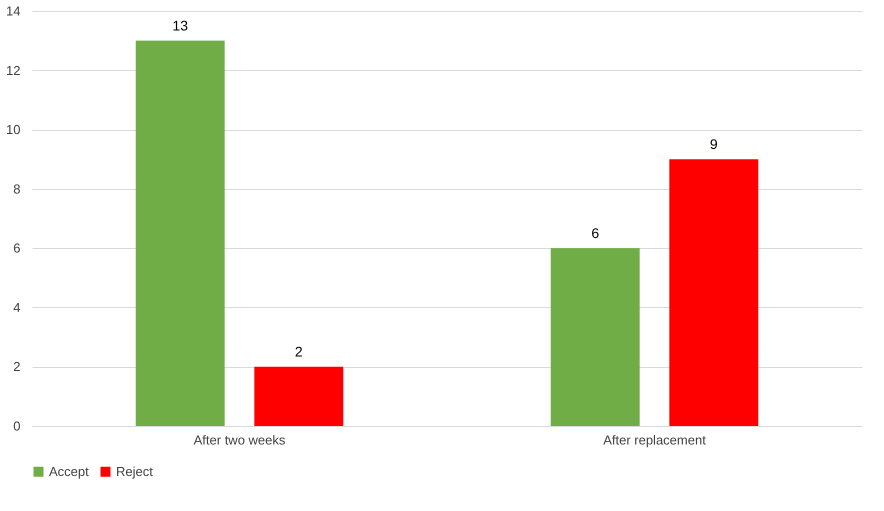  I want to click on data-label: 13, so click(180, 26).